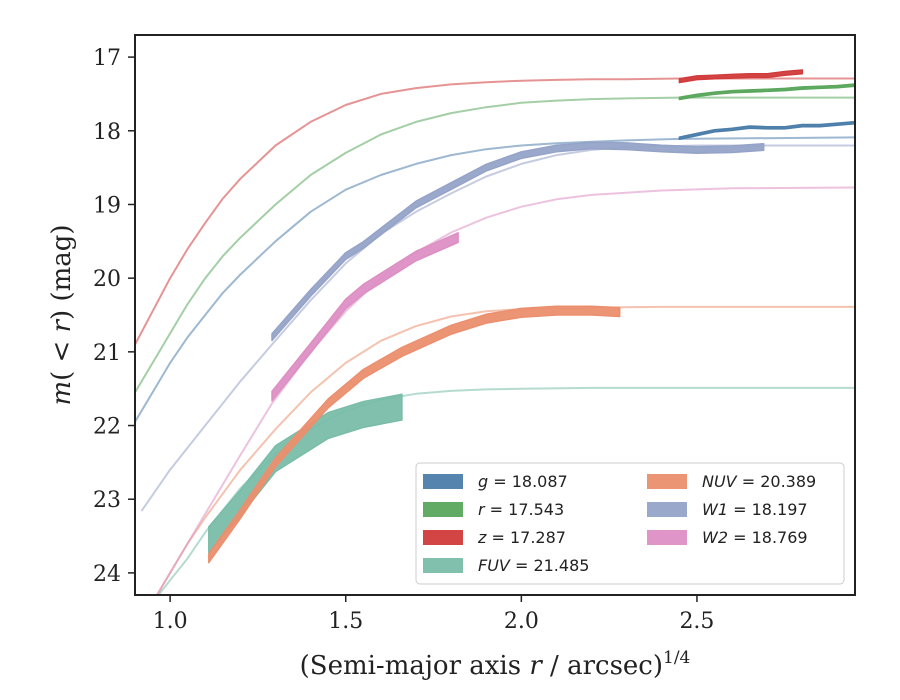 Image resolution: width=900 pixels, height=700 pixels. I want to click on y-tick-label: 19, so click(107, 205).